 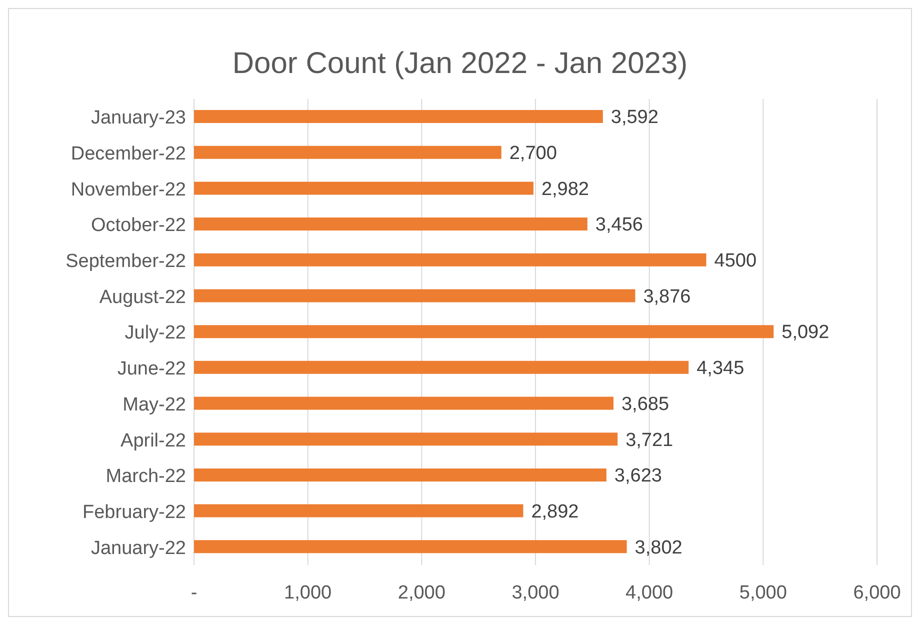 I want to click on x-tick-label: 5,000, so click(x=763, y=593).